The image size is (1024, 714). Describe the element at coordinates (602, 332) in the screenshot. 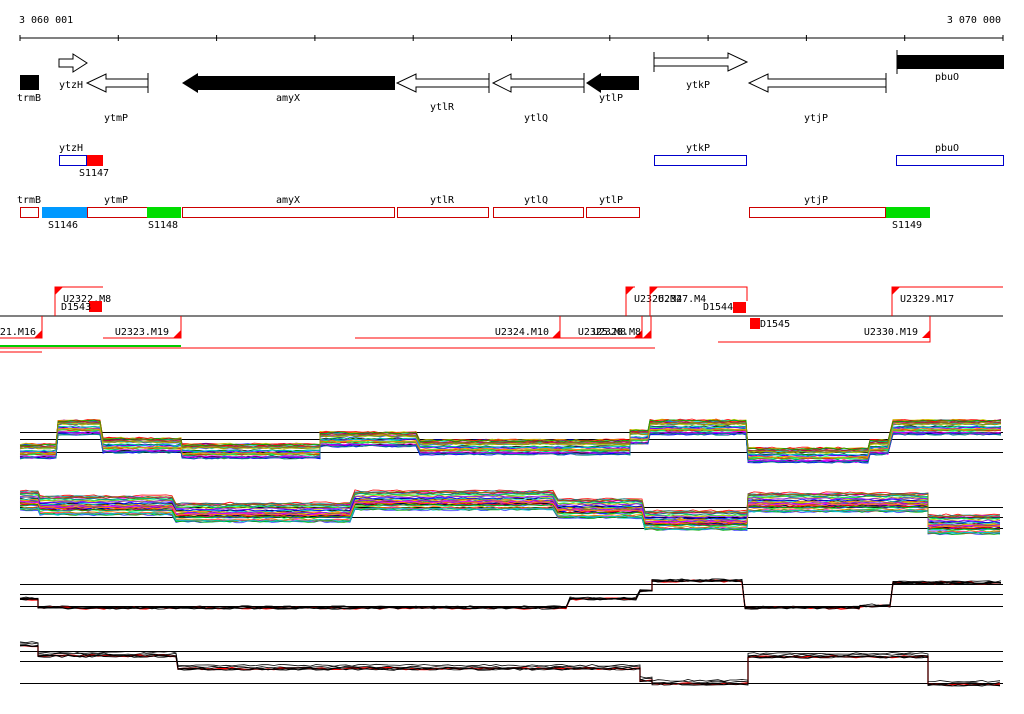

I see `segment-label: U2325.M8` at that location.